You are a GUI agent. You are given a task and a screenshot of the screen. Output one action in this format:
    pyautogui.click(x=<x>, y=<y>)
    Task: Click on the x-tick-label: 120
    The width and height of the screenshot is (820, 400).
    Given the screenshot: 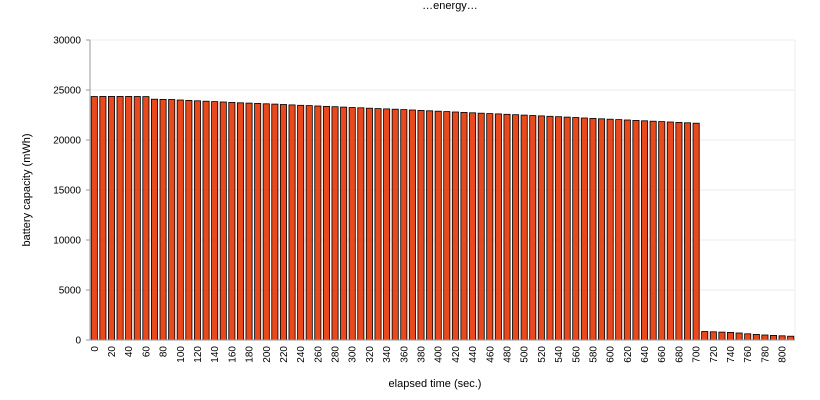 What is the action you would take?
    pyautogui.click(x=198, y=354)
    